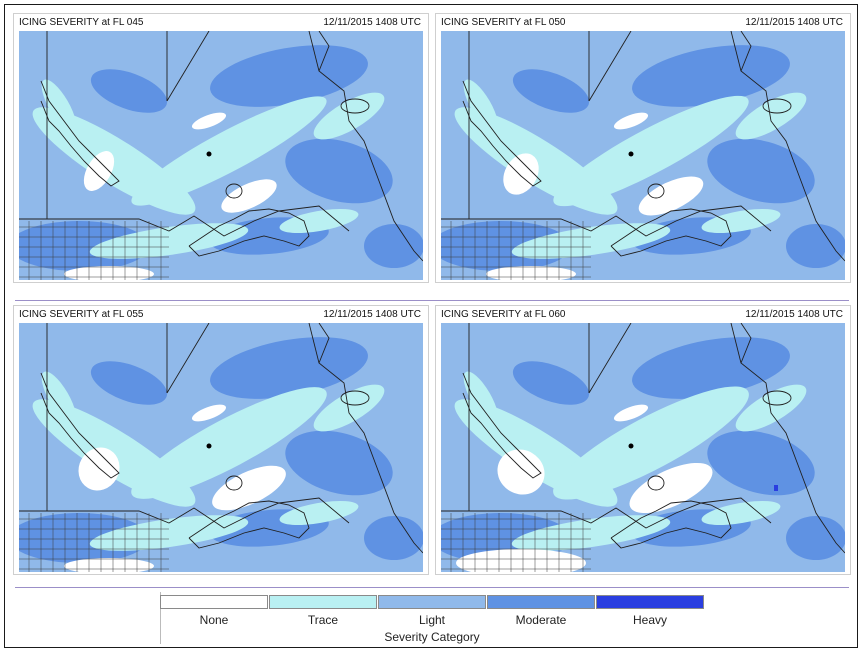 Image resolution: width=864 pixels, height=652 pixels. I want to click on panel-divider, so click(432, 300).